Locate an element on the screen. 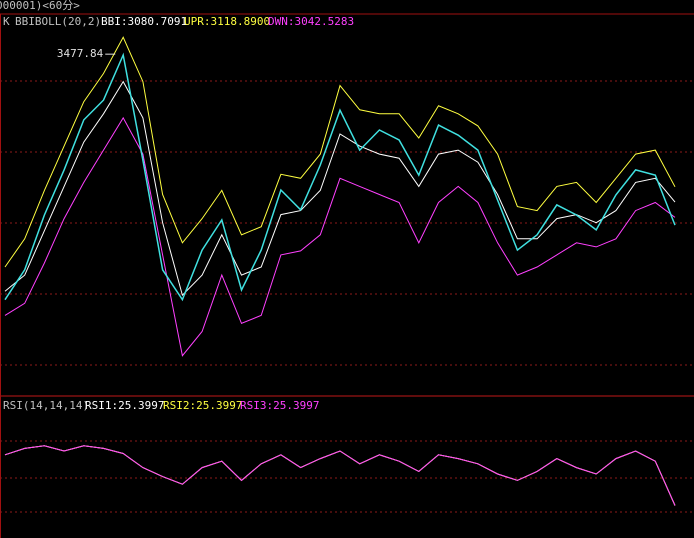 The width and height of the screenshot is (694, 538). legend-entry: DWN:3042.5283 is located at coordinates (311, 21).